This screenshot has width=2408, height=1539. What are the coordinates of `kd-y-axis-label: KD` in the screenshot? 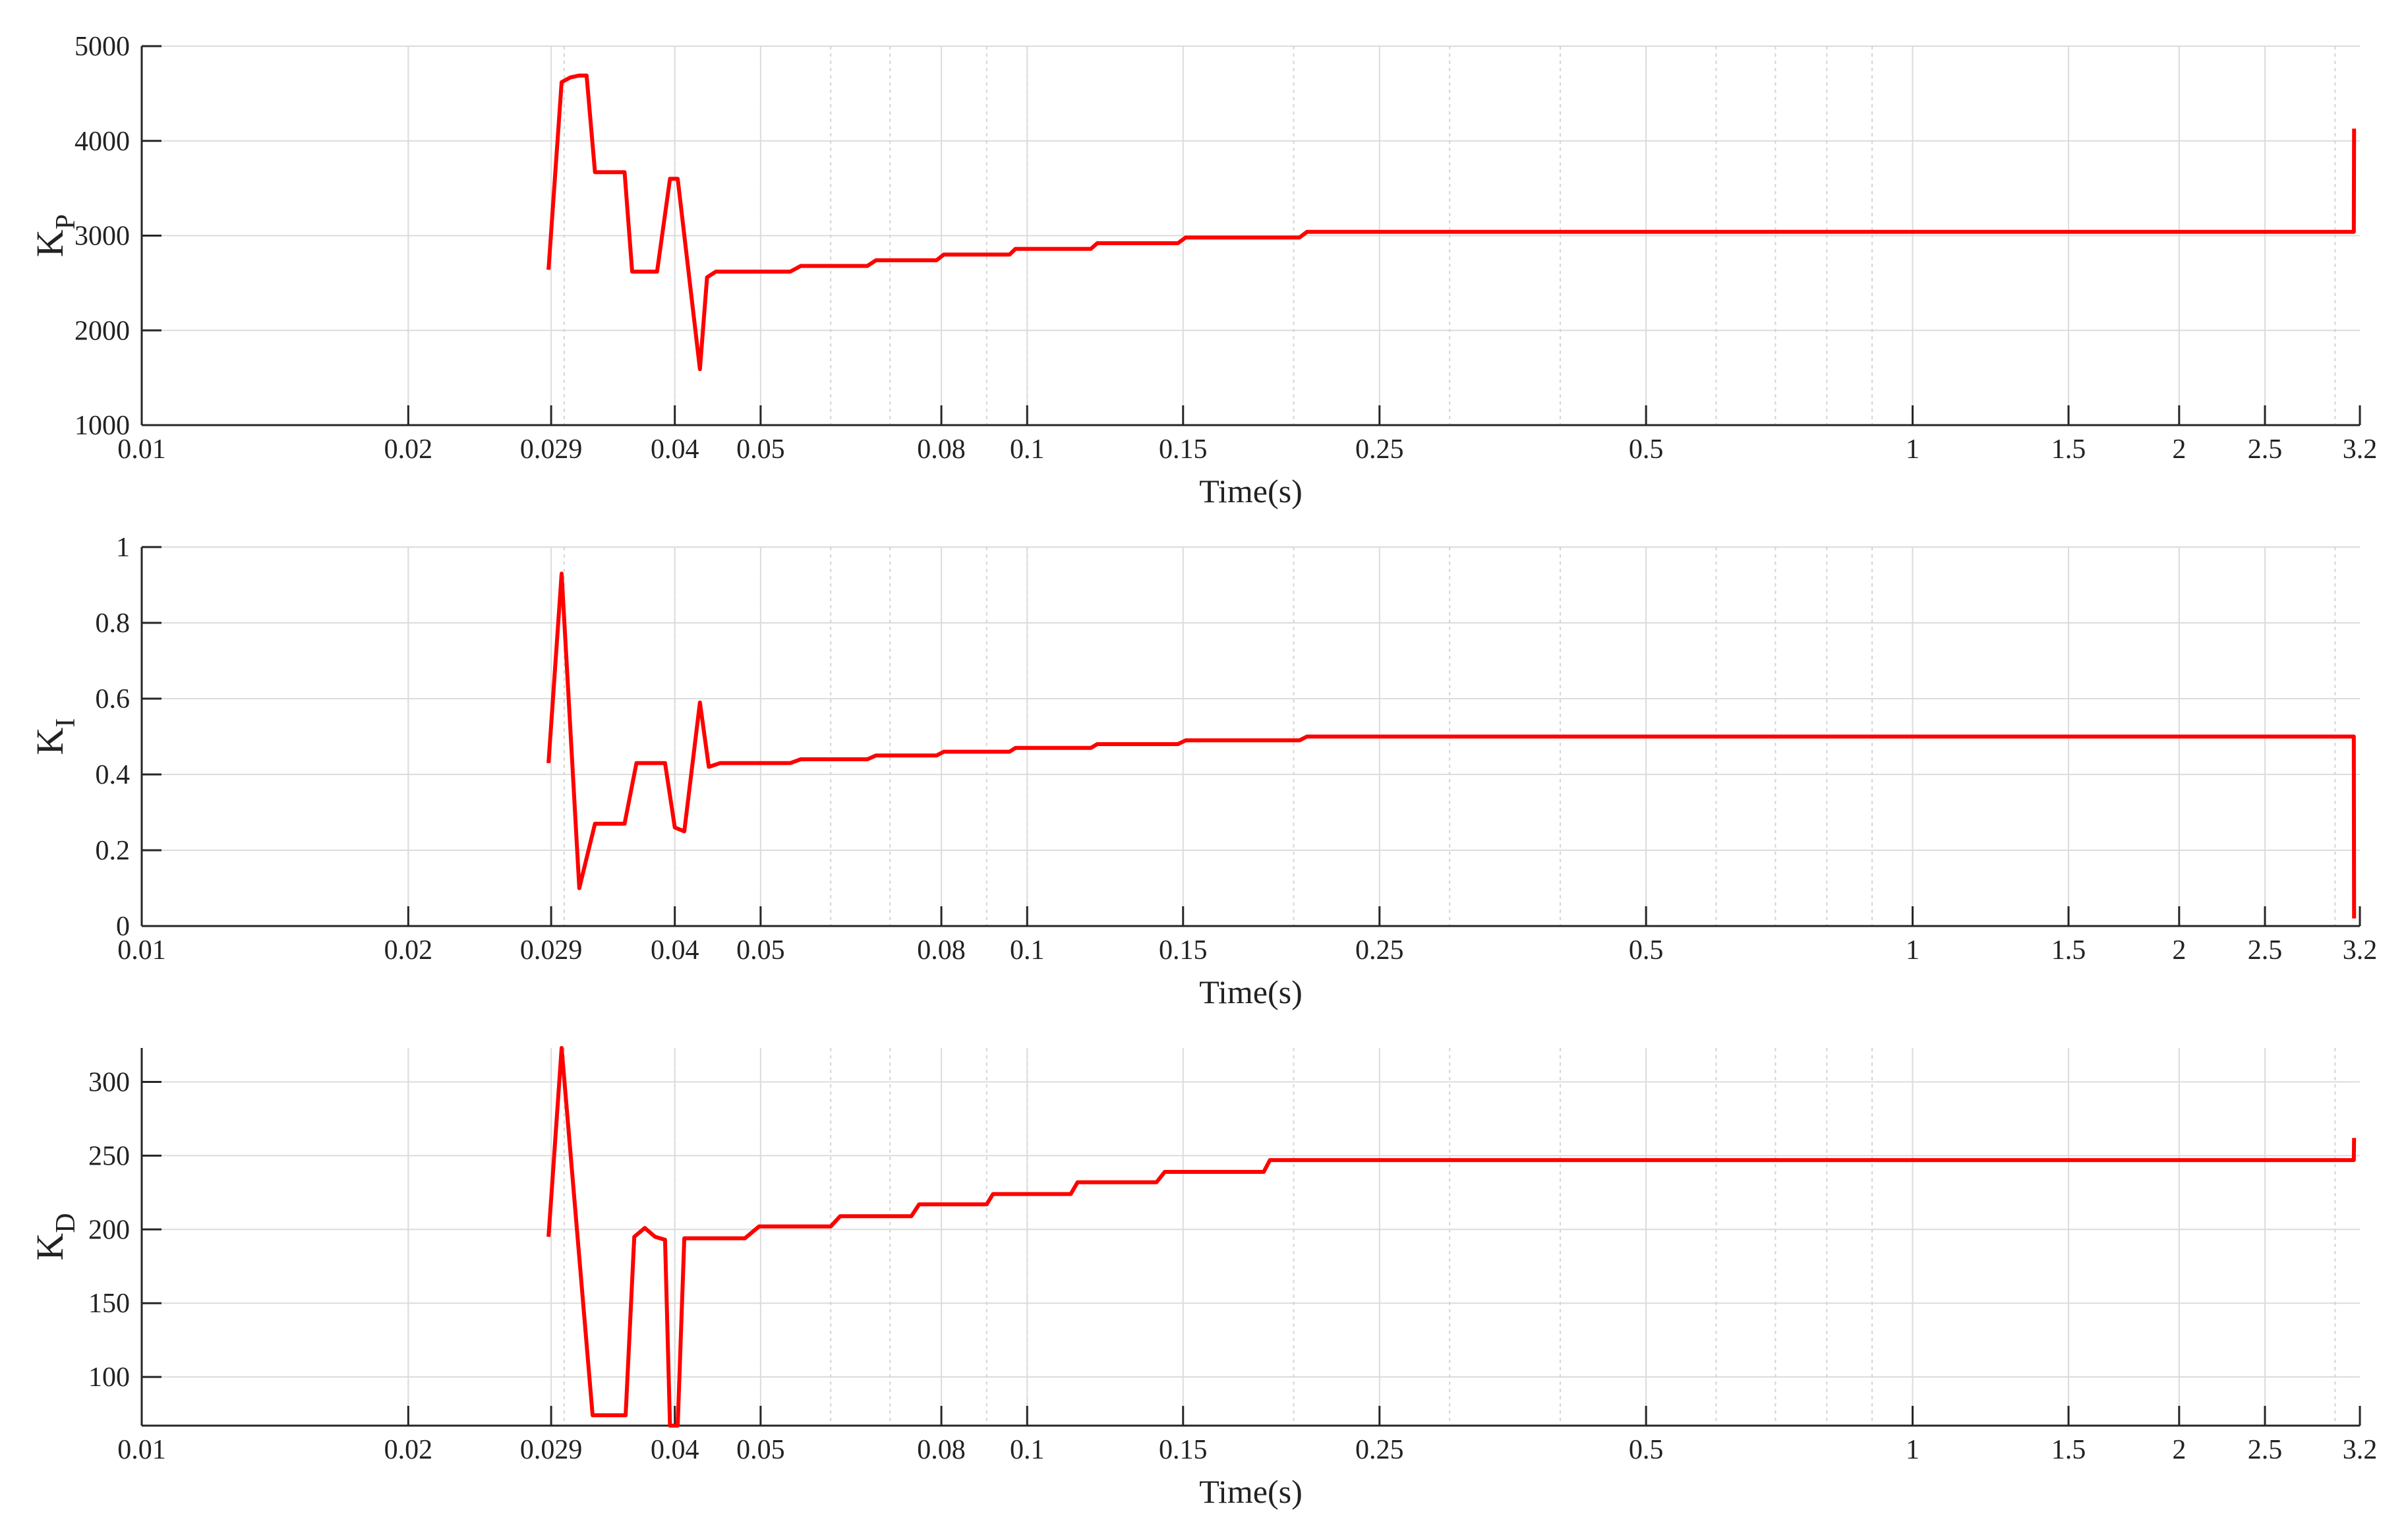 It's located at (54, 1236).